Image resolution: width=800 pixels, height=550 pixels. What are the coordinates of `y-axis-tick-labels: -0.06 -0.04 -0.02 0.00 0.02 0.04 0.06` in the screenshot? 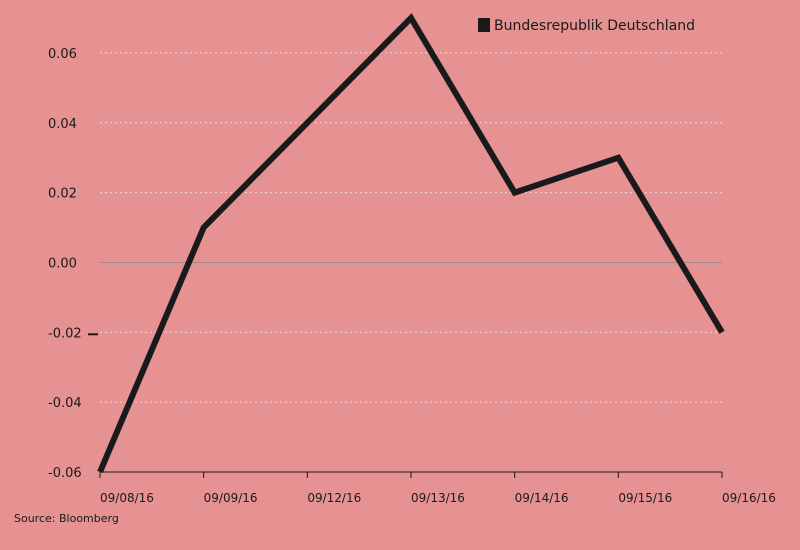 It's located at (65, 264).